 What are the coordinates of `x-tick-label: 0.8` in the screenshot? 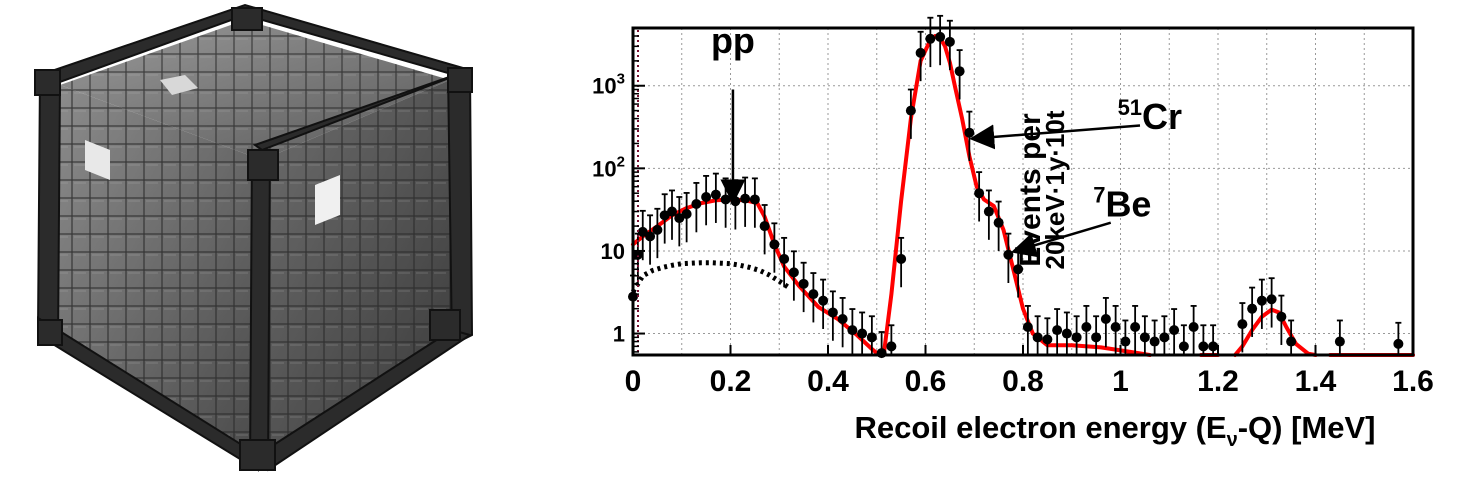 It's located at (1023, 381).